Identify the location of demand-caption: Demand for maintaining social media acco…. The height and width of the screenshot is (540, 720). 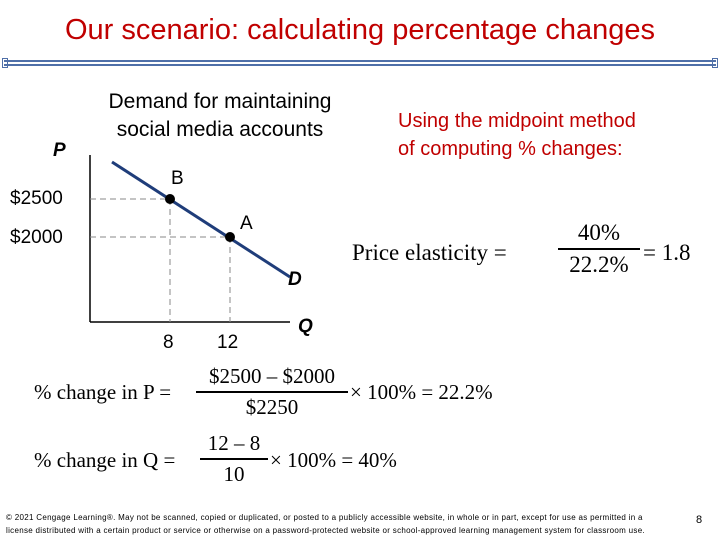
(220, 116).